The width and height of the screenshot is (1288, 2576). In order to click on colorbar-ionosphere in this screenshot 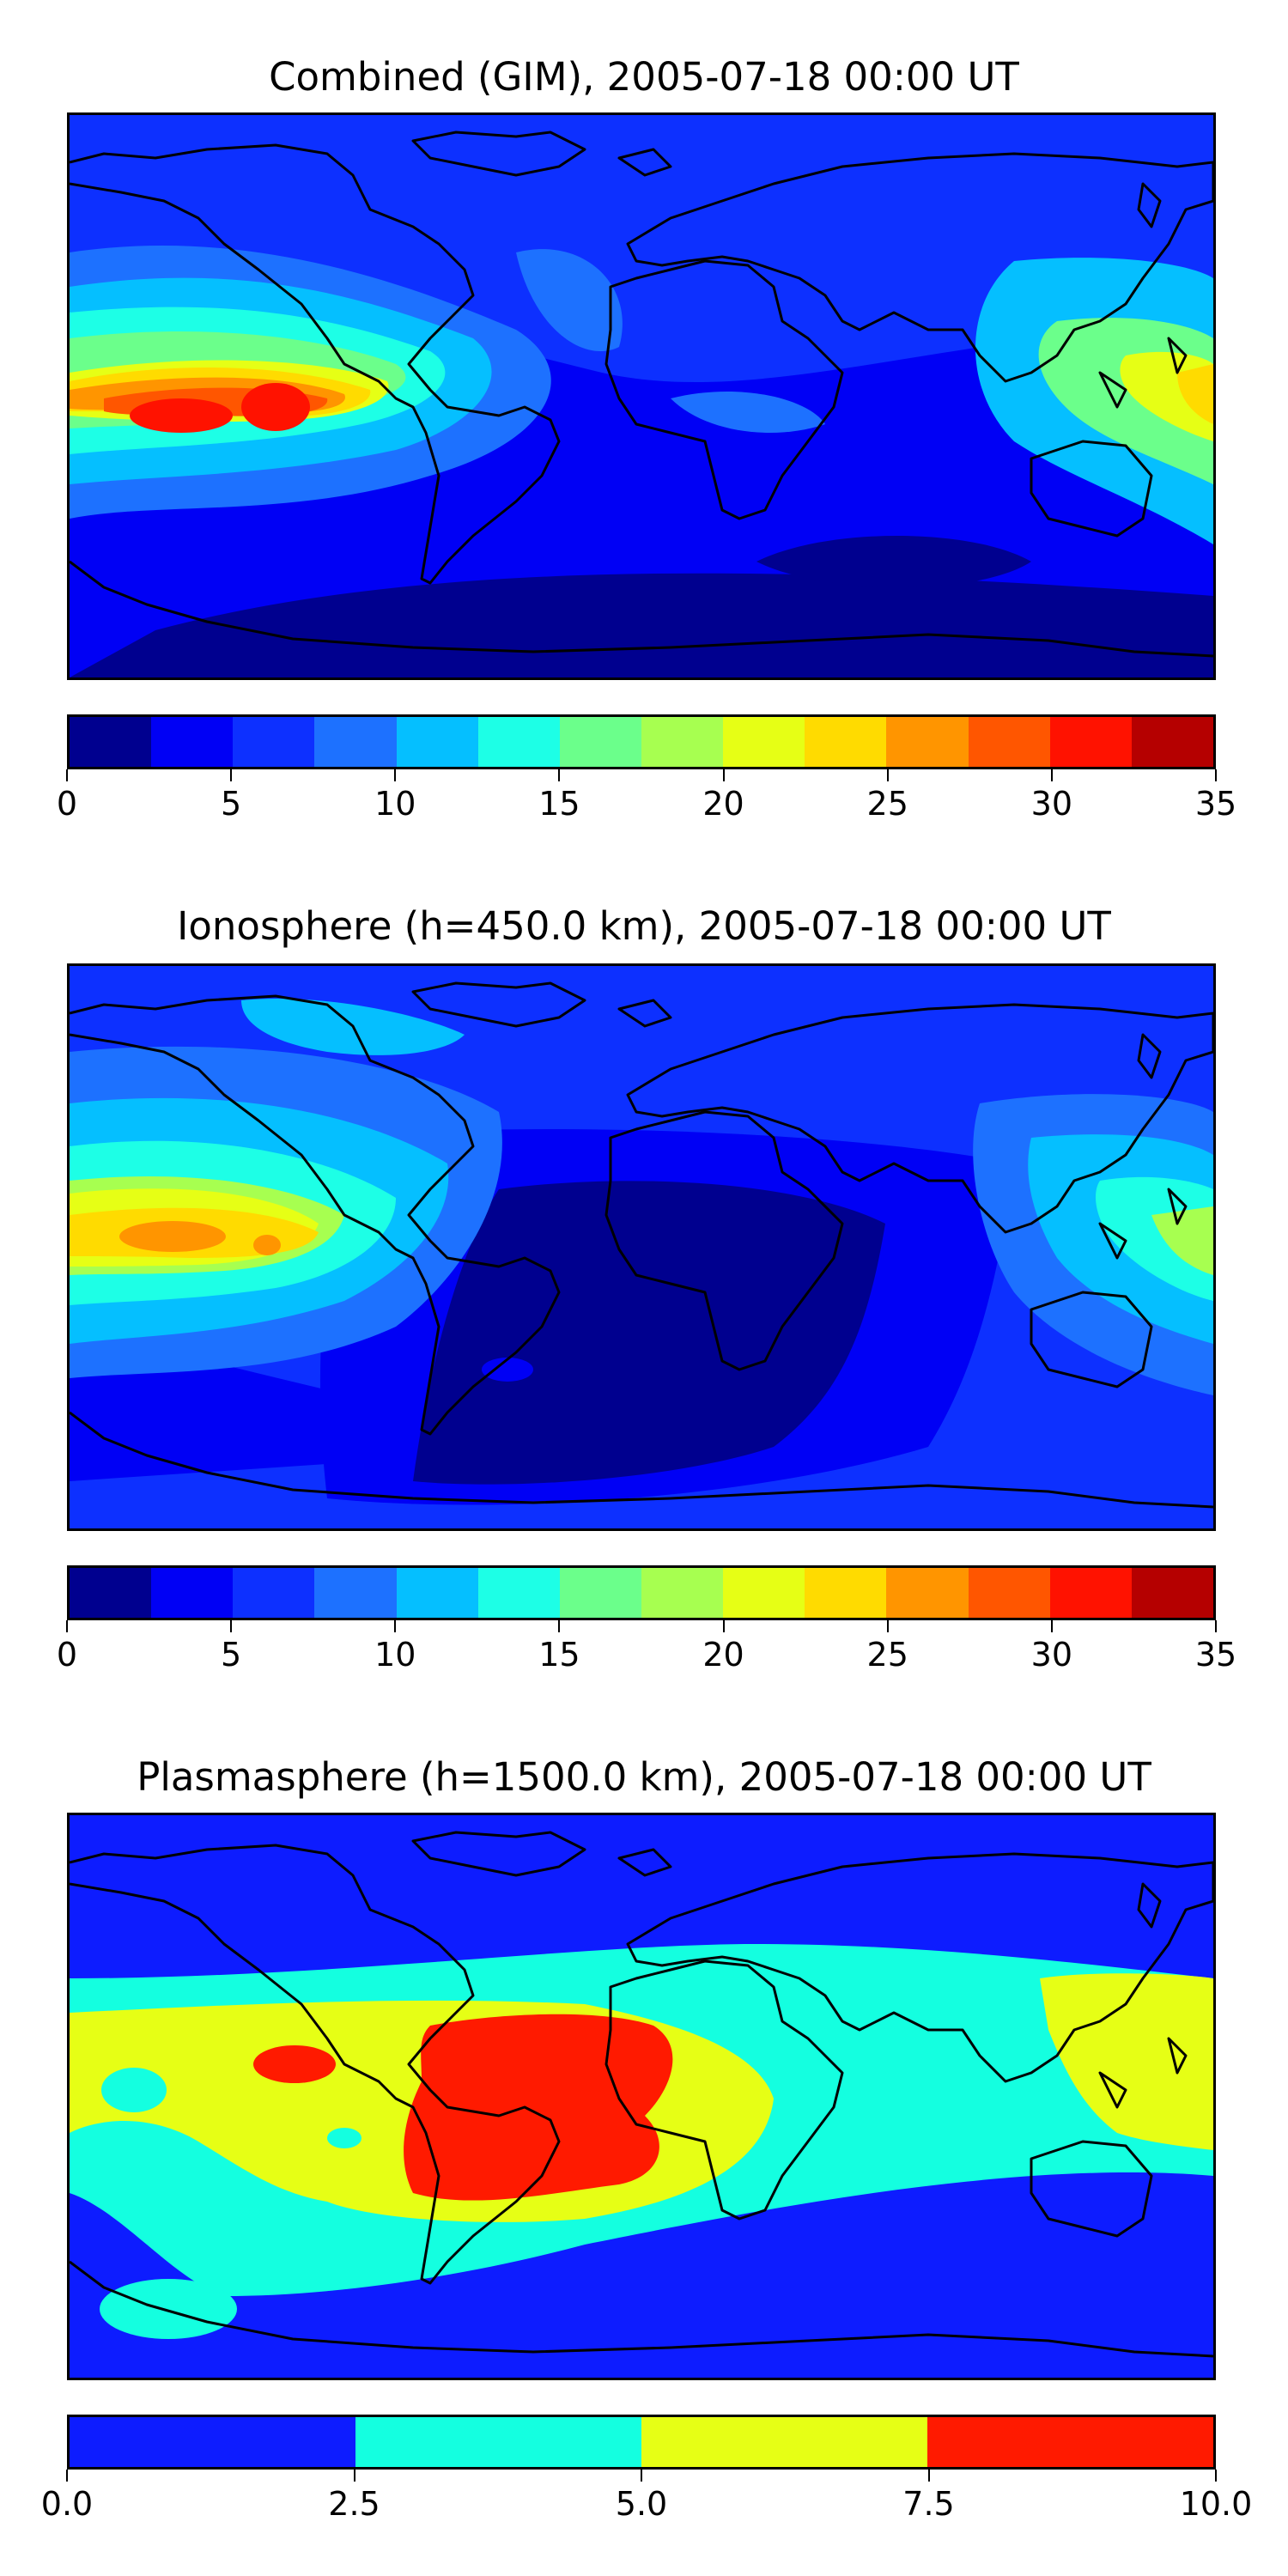, I will do `click(641, 1592)`.